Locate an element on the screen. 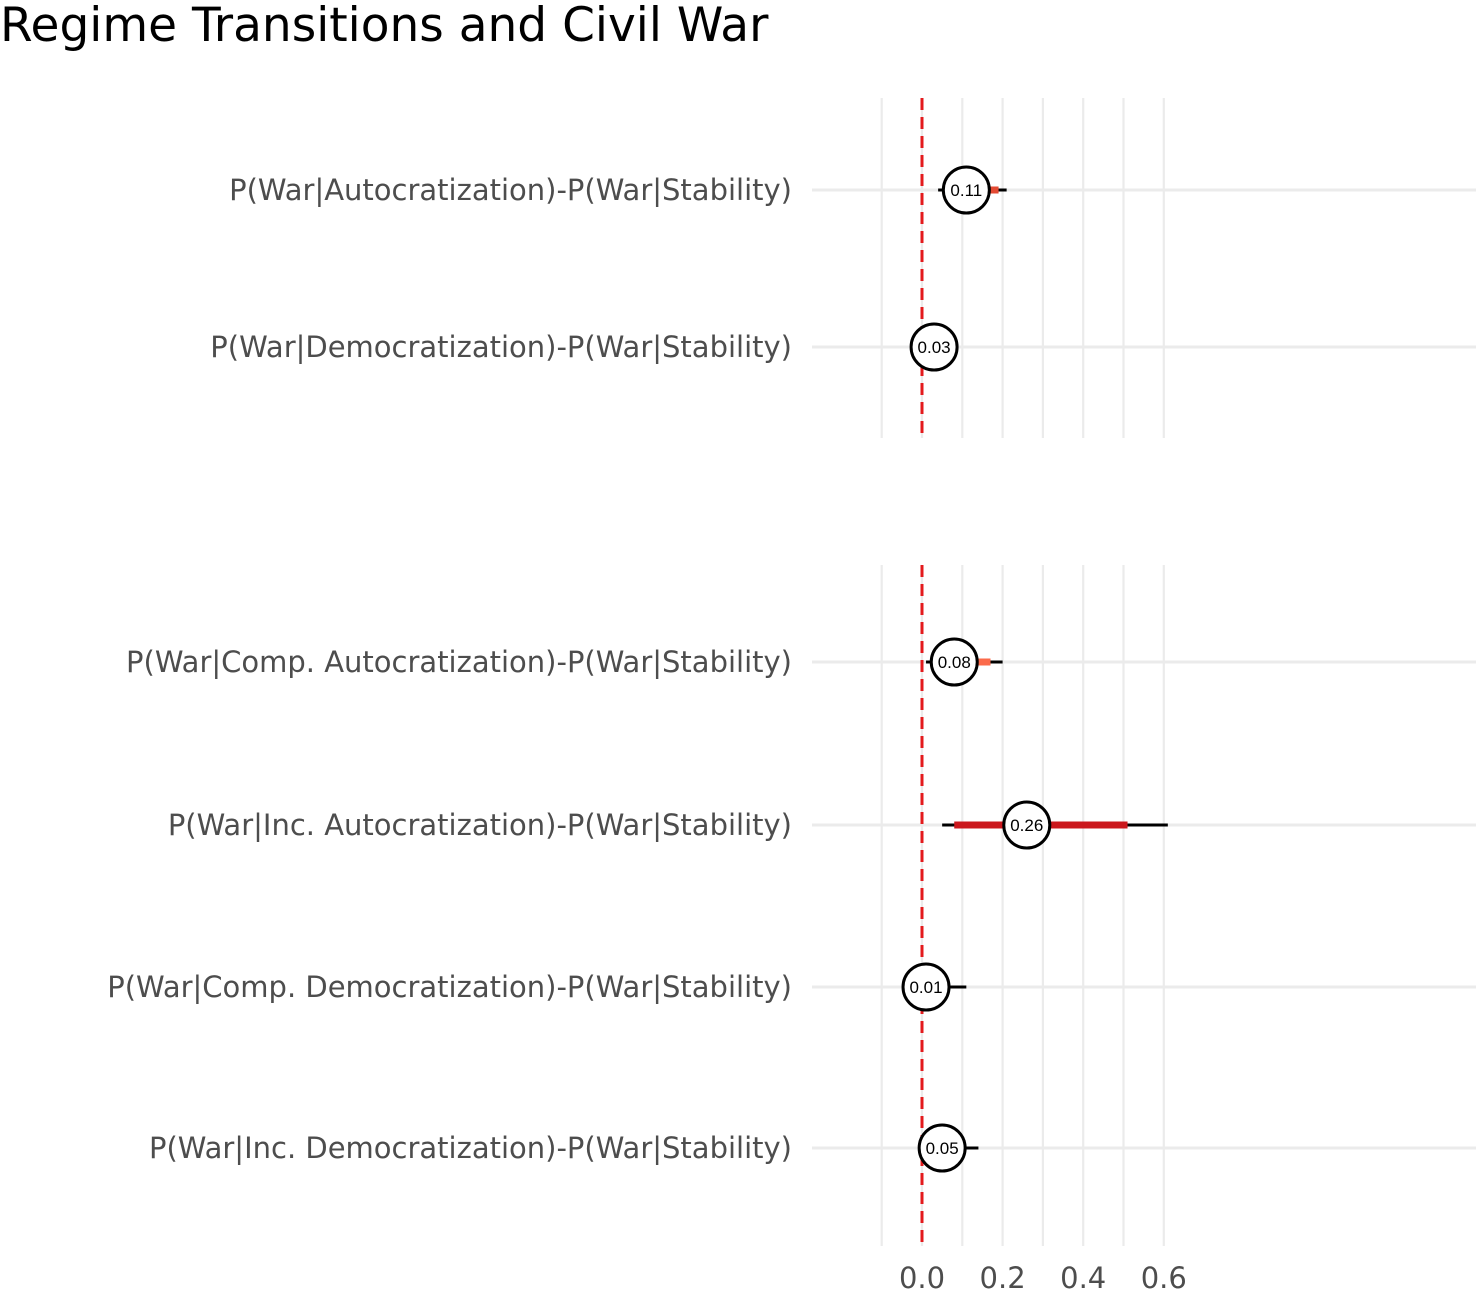  point-estimate-label: 0.03 is located at coordinates (934, 347).